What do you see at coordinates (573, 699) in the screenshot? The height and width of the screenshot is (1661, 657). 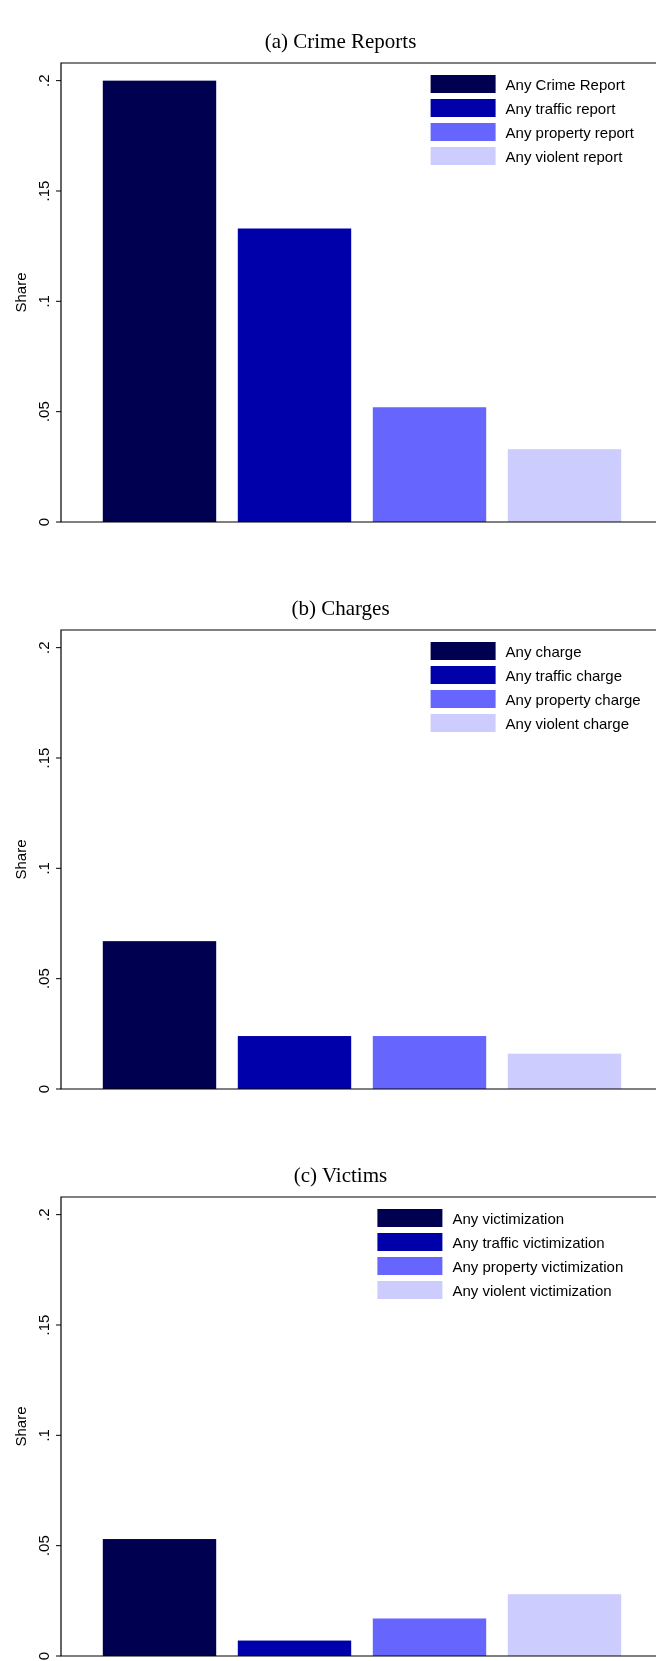 I see `legend-label: Any property charge` at bounding box center [573, 699].